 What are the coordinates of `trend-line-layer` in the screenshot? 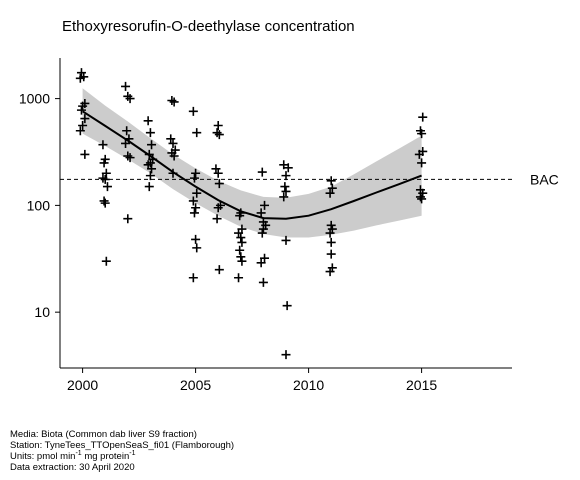 It's located at (252, 165).